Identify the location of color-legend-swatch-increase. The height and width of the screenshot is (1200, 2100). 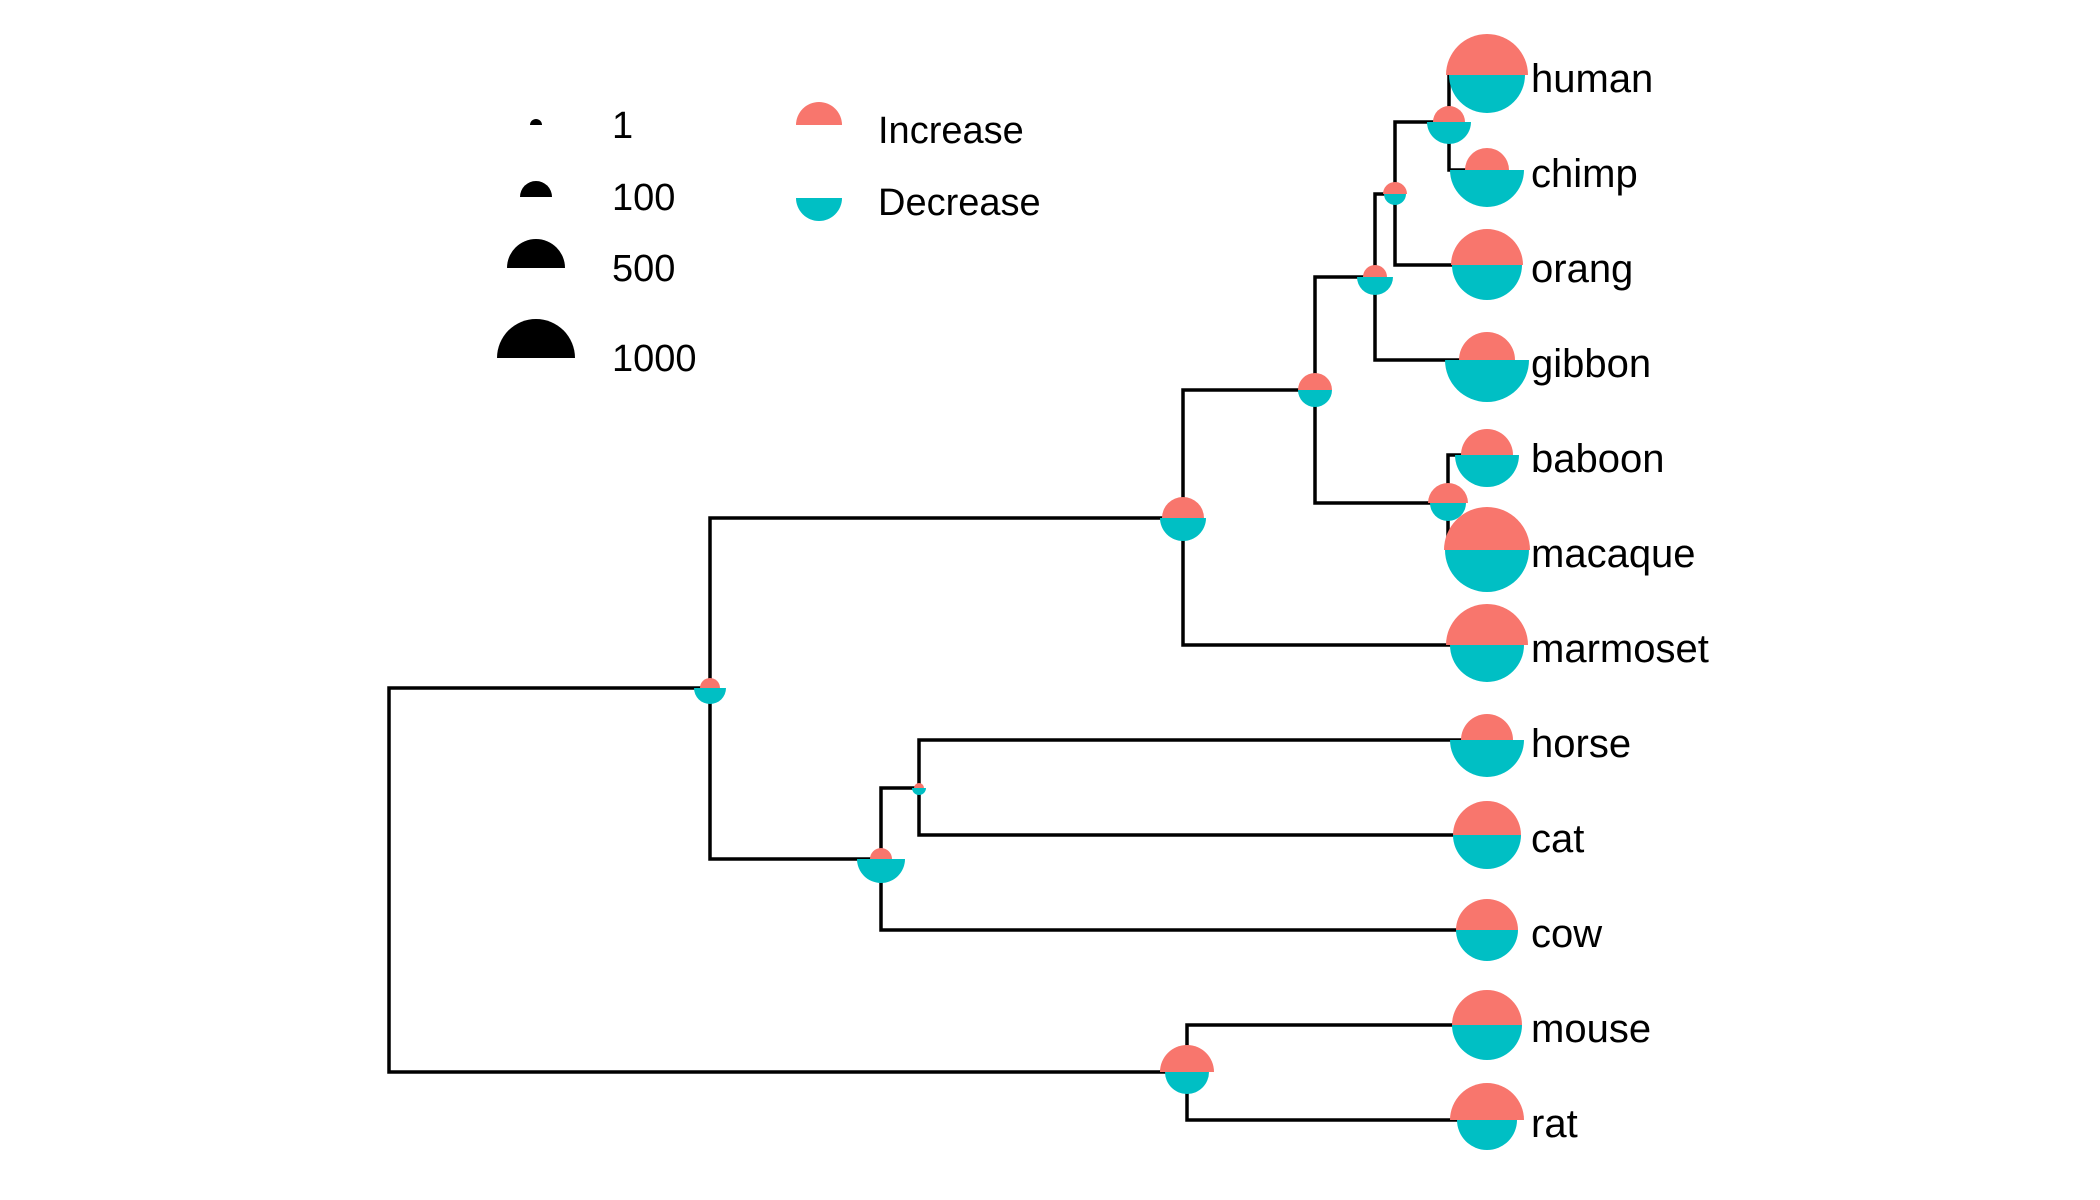
(819, 113).